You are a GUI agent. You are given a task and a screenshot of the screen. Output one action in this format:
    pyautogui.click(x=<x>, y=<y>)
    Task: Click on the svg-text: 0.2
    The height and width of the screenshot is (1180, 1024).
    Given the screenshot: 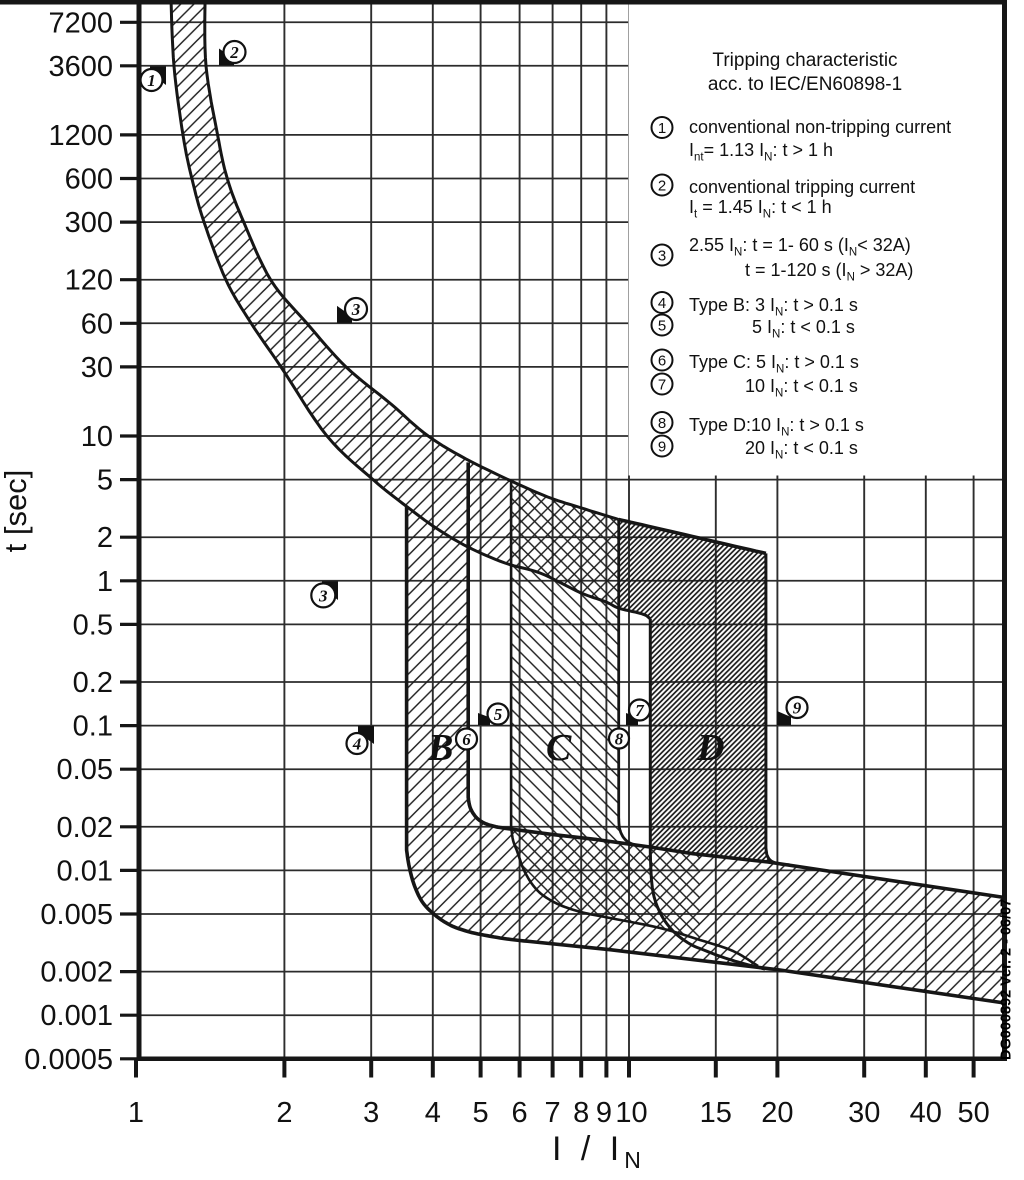 What is the action you would take?
    pyautogui.click(x=93, y=683)
    